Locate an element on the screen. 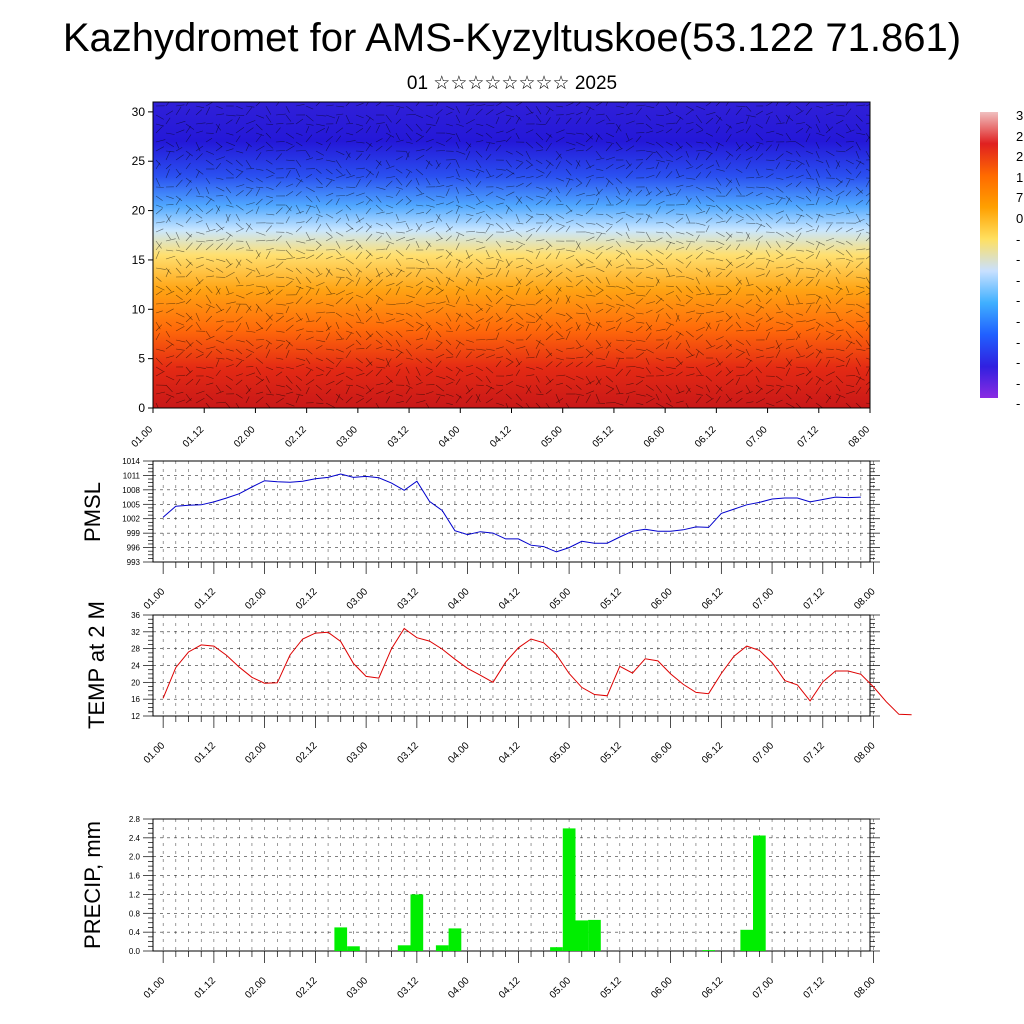 The image size is (1024, 1024). panel-frame is located at coordinates (511, 511).